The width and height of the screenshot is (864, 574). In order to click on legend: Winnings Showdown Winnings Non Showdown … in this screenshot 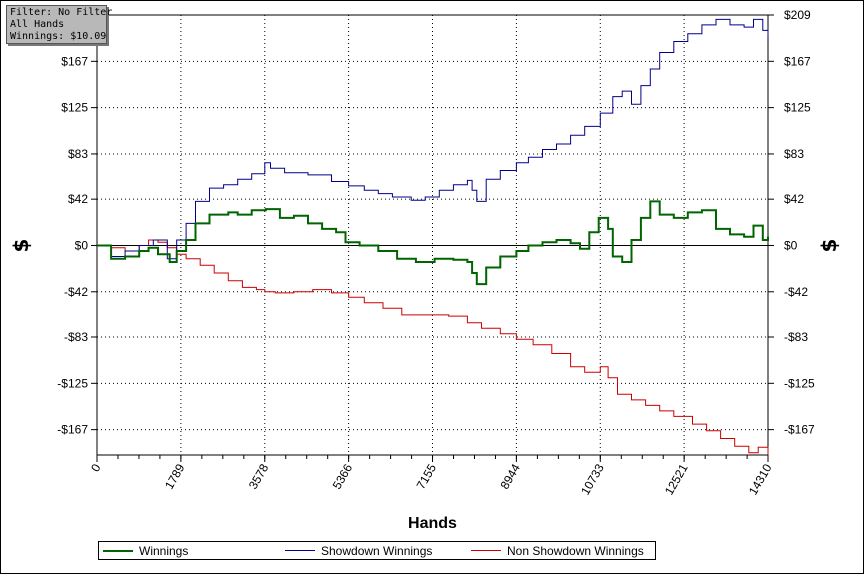, I will do `click(377, 550)`.